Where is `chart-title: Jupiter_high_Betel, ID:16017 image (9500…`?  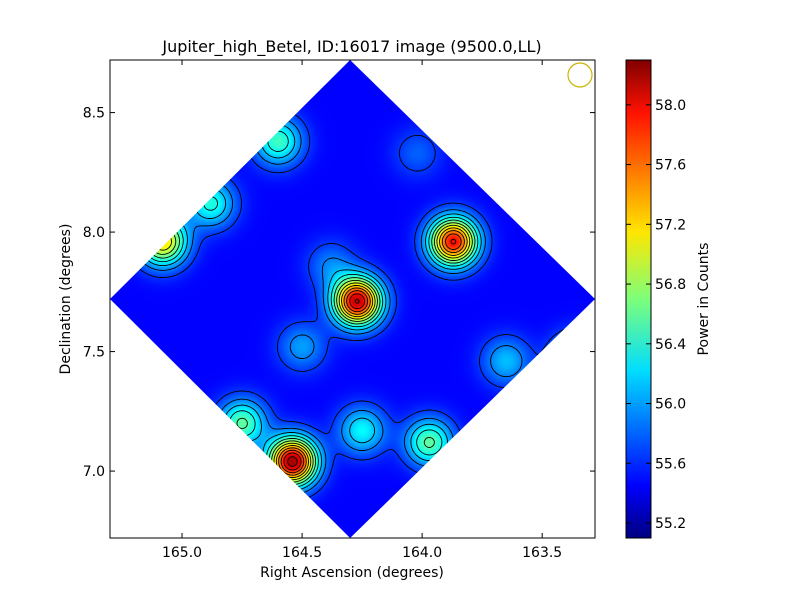
chart-title: Jupiter_high_Betel, ID:16017 image (9500… is located at coordinates (351, 47).